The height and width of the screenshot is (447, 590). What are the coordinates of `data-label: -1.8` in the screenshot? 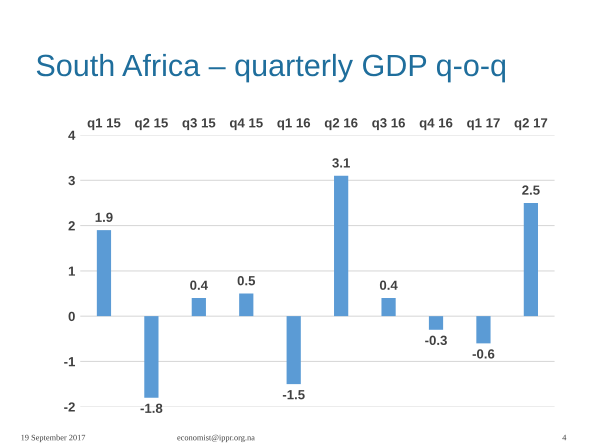 It's located at (151, 408).